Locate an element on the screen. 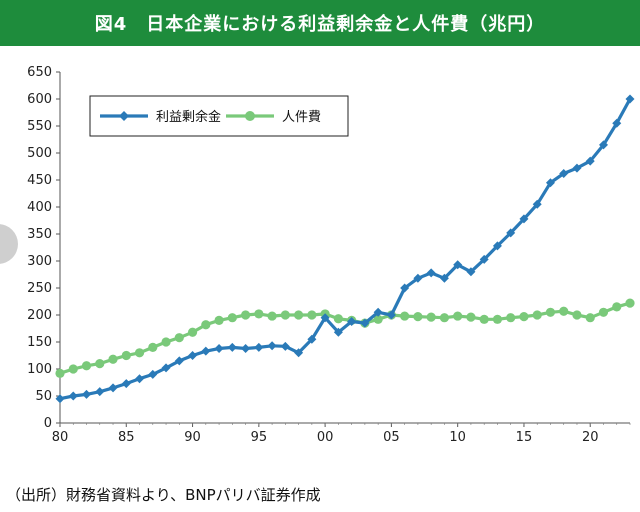 The image size is (640, 512). legend-label: 人件費 is located at coordinates (301, 117).